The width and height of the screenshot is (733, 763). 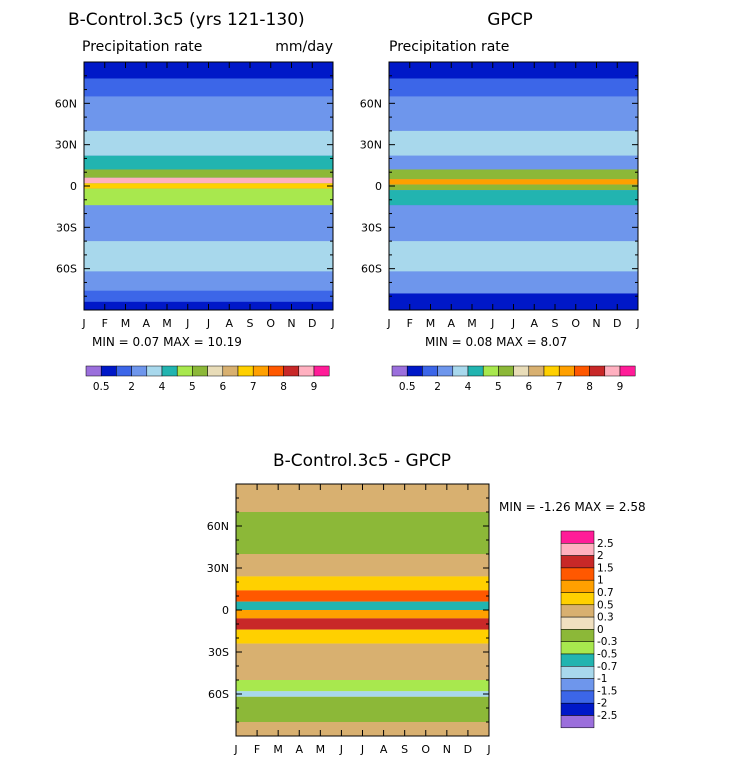 I want to click on panel-diff-stats: MIN = -1.26 MAX = 2.58, so click(x=572, y=507).